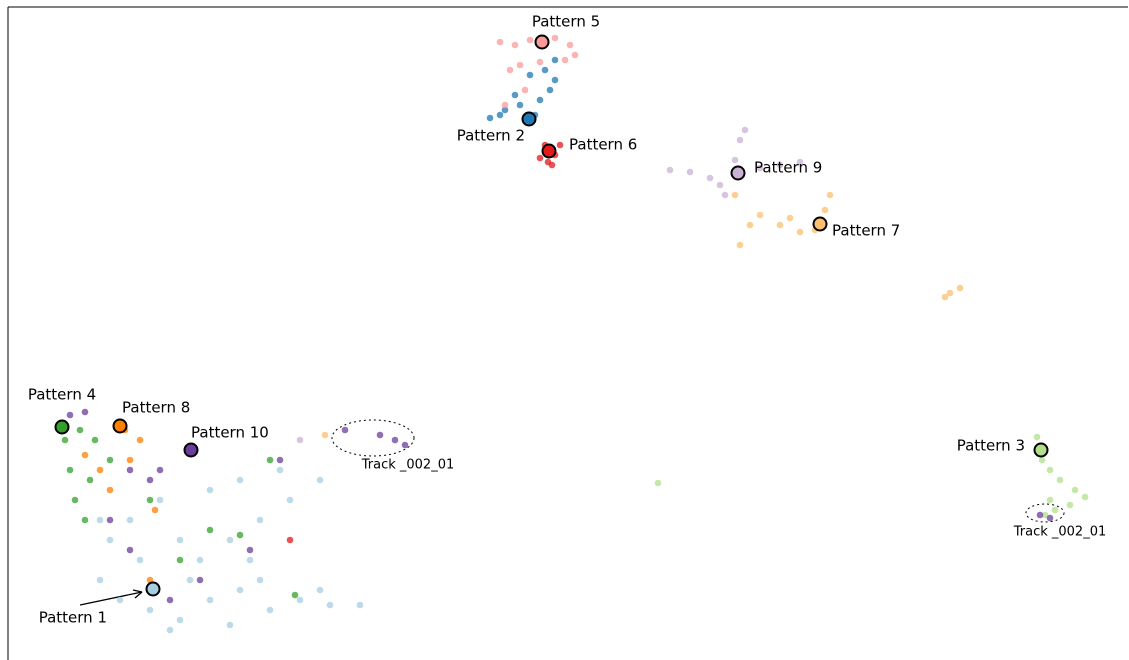  What do you see at coordinates (991, 446) in the screenshot?
I see `pattern-label: Pattern 3` at bounding box center [991, 446].